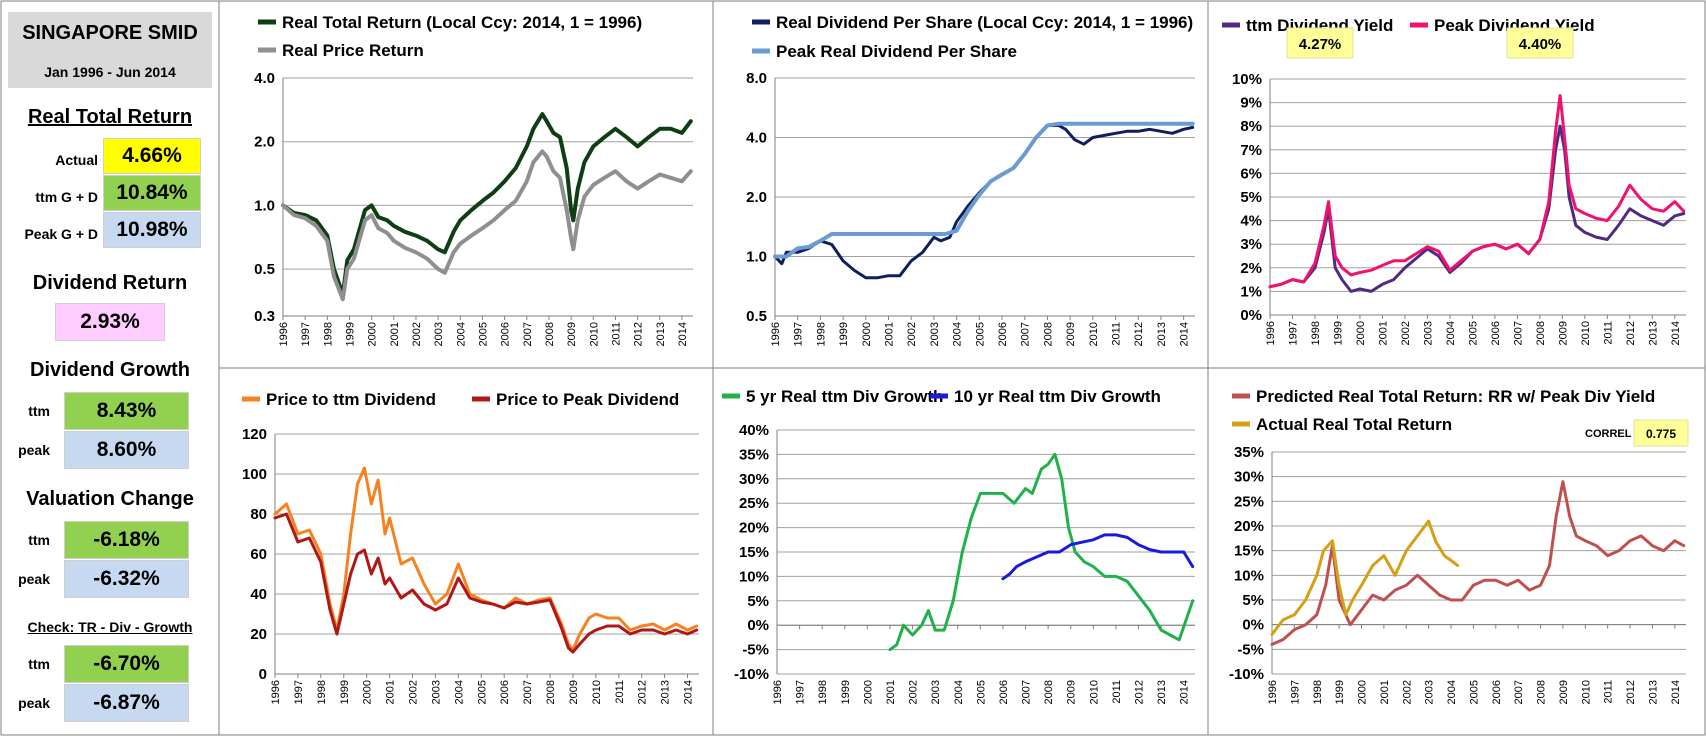 The image size is (1706, 736). Describe the element at coordinates (754, 503) in the screenshot. I see `ytick-label-c5-3: 25%` at that location.